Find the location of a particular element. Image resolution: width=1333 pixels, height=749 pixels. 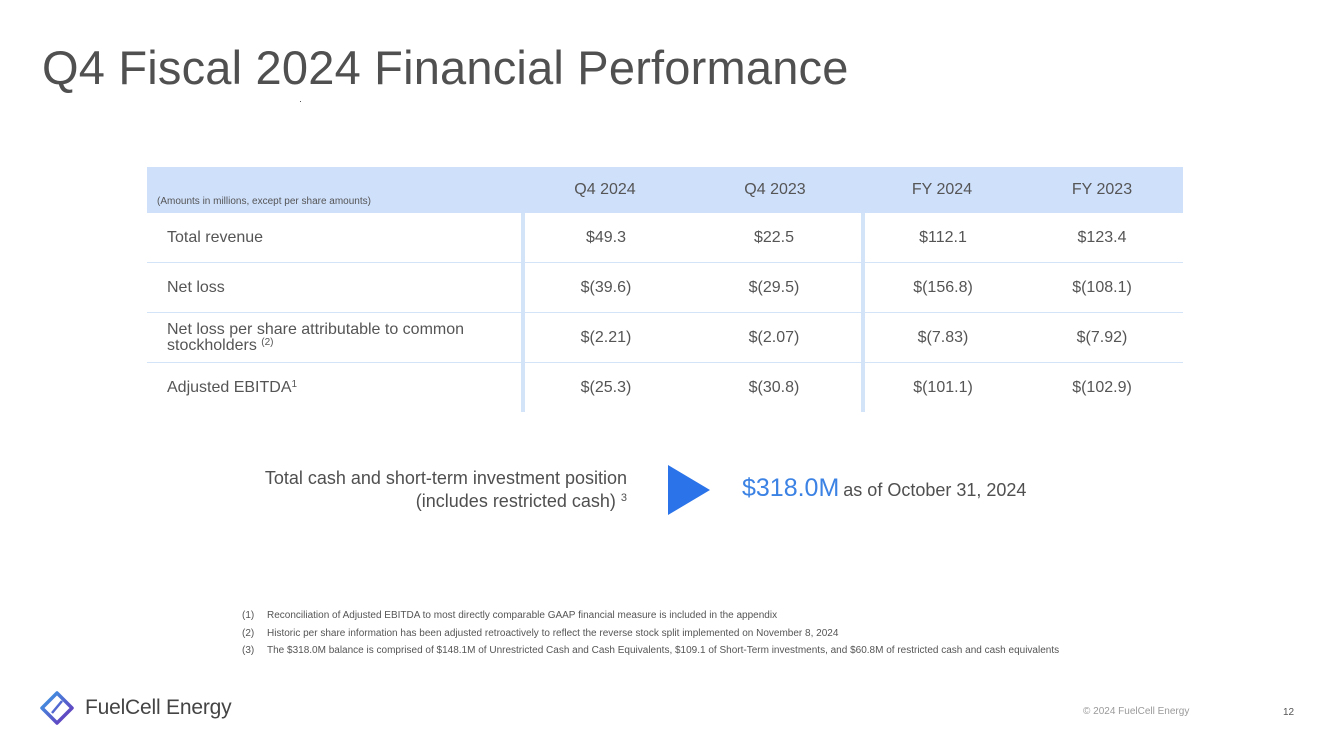

table-cell: $(7.92) is located at coordinates (1102, 337).